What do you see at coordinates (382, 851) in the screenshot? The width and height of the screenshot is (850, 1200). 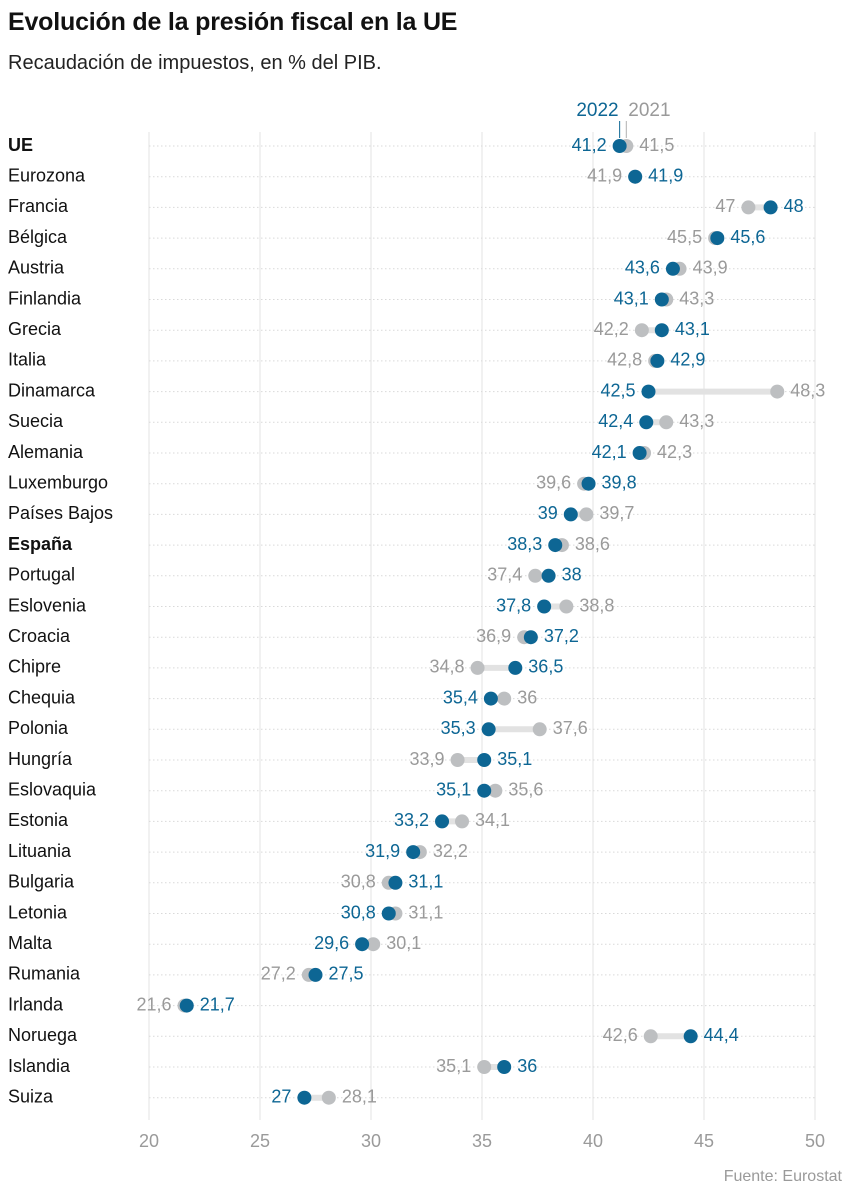 I see `value-label-2022: 31,9` at bounding box center [382, 851].